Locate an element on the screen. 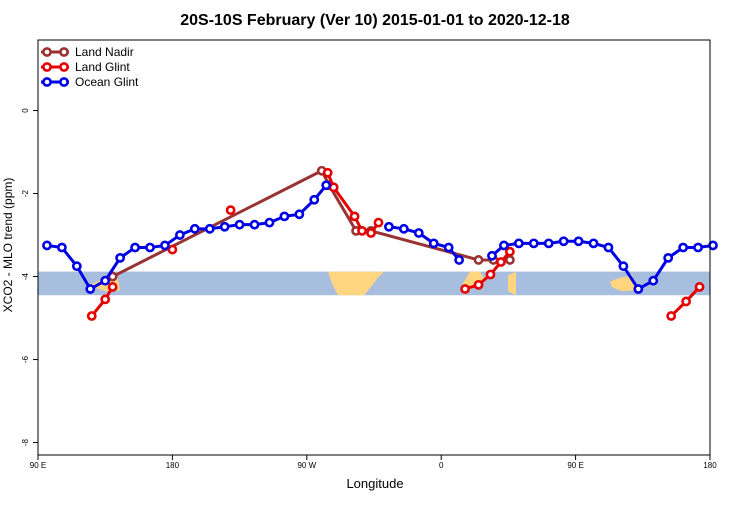 This screenshot has width=750, height=505. ocean-band is located at coordinates (374, 283).